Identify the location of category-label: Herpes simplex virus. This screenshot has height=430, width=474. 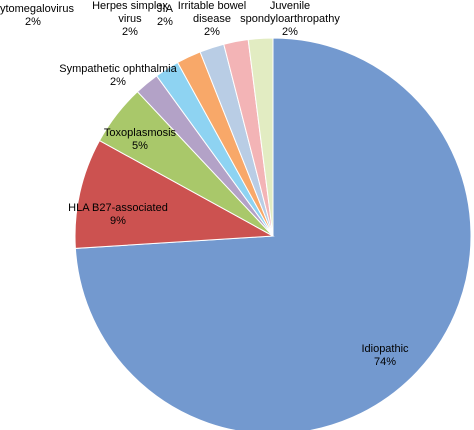
(130, 12).